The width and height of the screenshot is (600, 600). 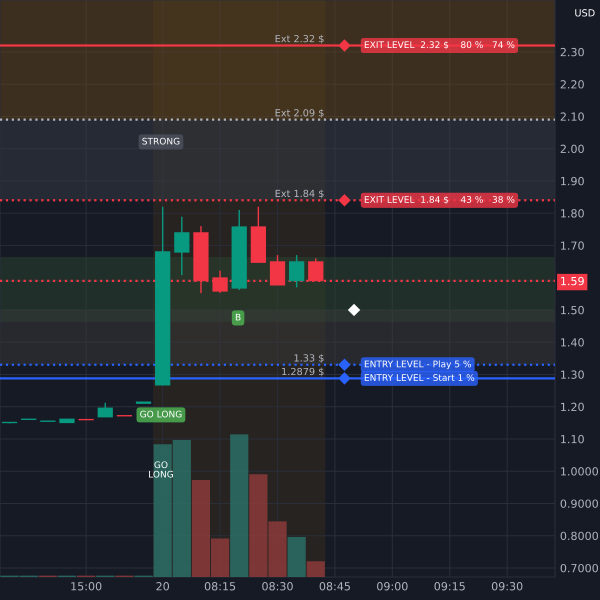 I want to click on x-tick-label: 08:15, so click(x=220, y=586).